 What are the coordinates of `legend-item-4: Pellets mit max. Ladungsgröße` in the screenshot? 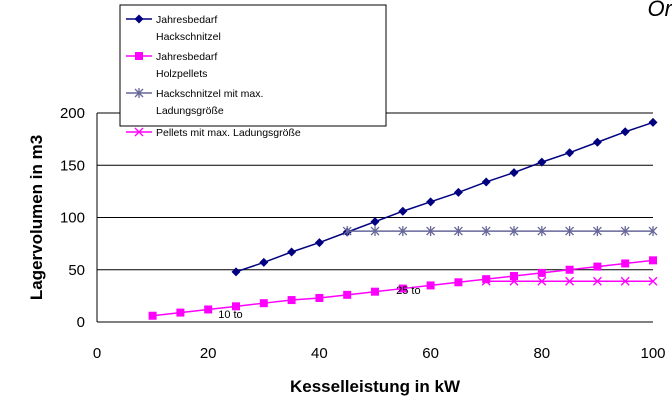 It's located at (213, 133).